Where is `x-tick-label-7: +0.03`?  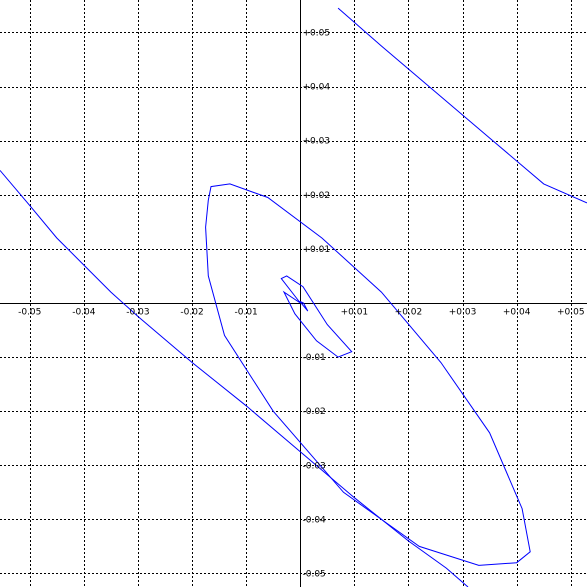 x-tick-label-7: +0.03 is located at coordinates (463, 313).